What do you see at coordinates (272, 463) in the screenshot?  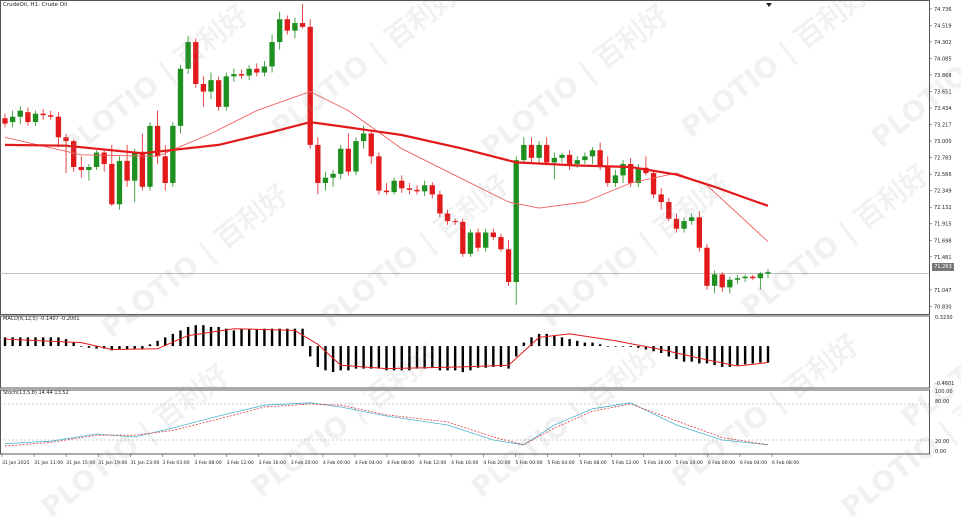 I see `time-tick-label: 3 Feb 16:00` at bounding box center [272, 463].